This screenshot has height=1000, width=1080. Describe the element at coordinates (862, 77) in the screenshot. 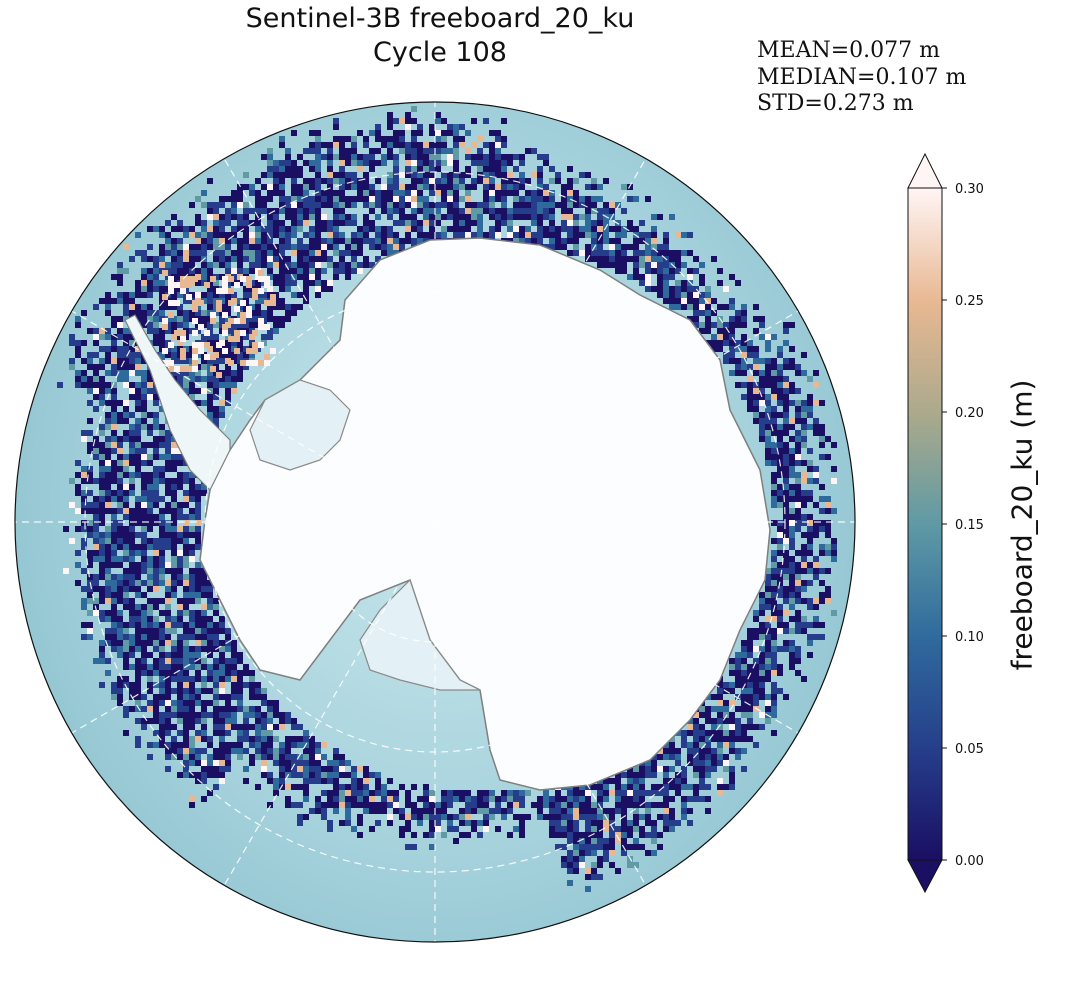

I see `stat-median: MEDIAN=0.107 m` at that location.